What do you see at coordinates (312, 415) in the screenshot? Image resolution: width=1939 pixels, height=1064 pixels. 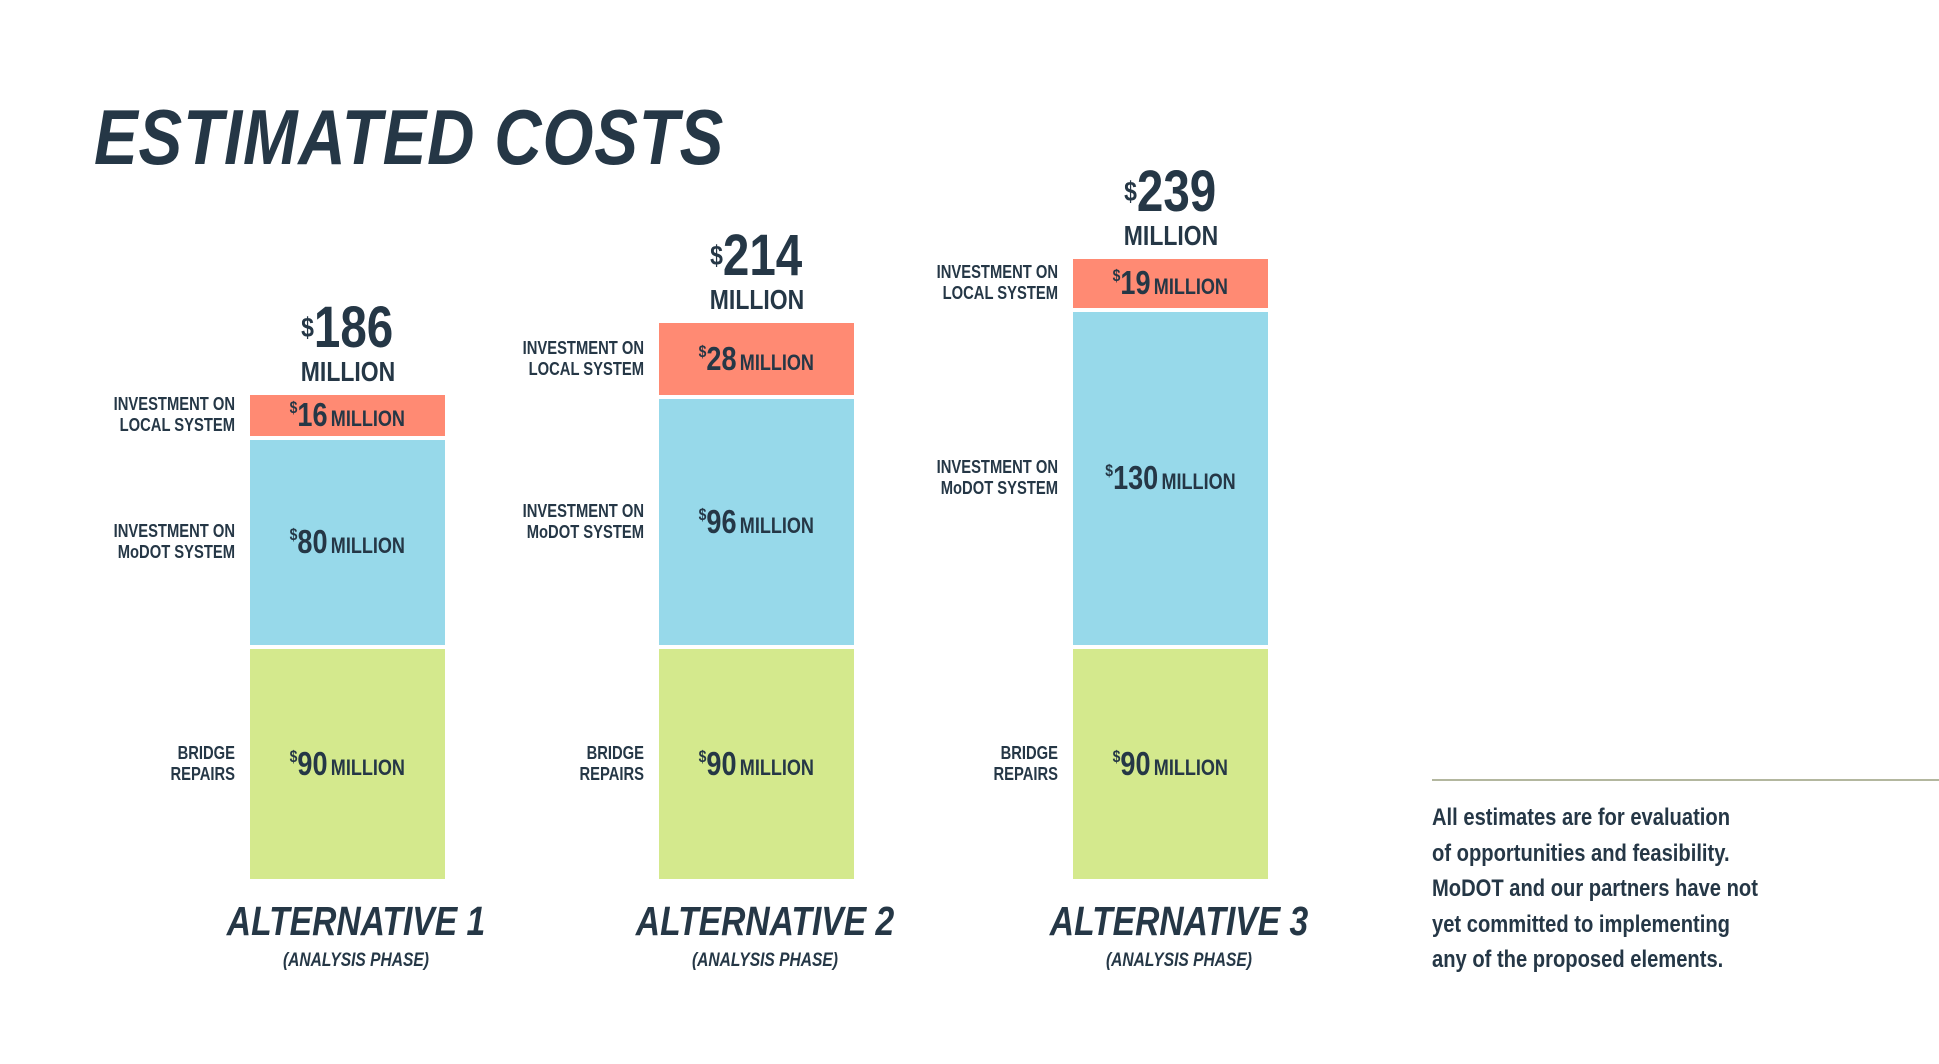 I see `segment-value: 16` at bounding box center [312, 415].